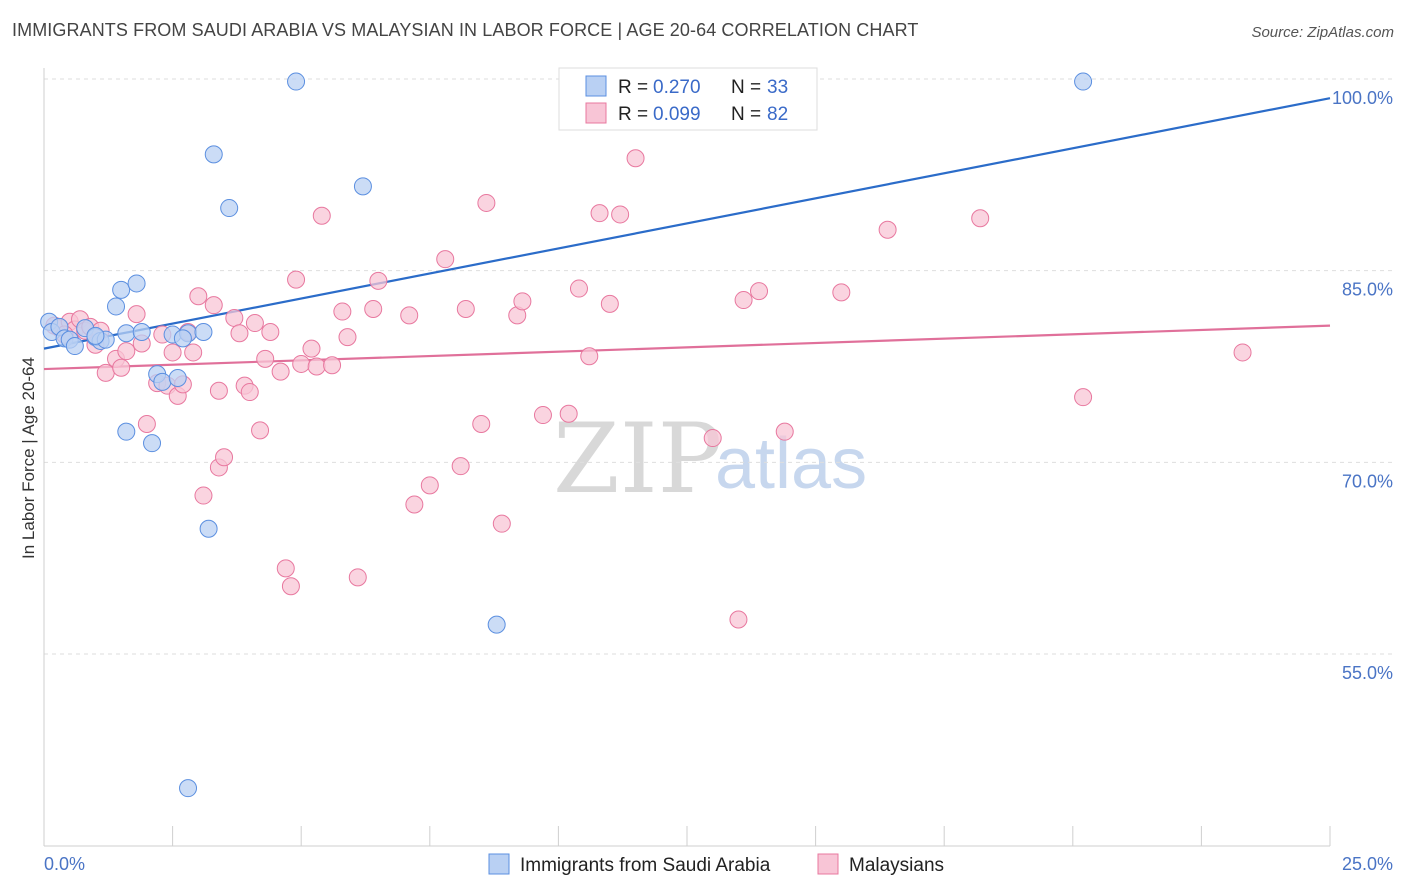  What do you see at coordinates (746, 114) in the screenshot?
I see `legend-pink-n-label: N =` at bounding box center [746, 114].